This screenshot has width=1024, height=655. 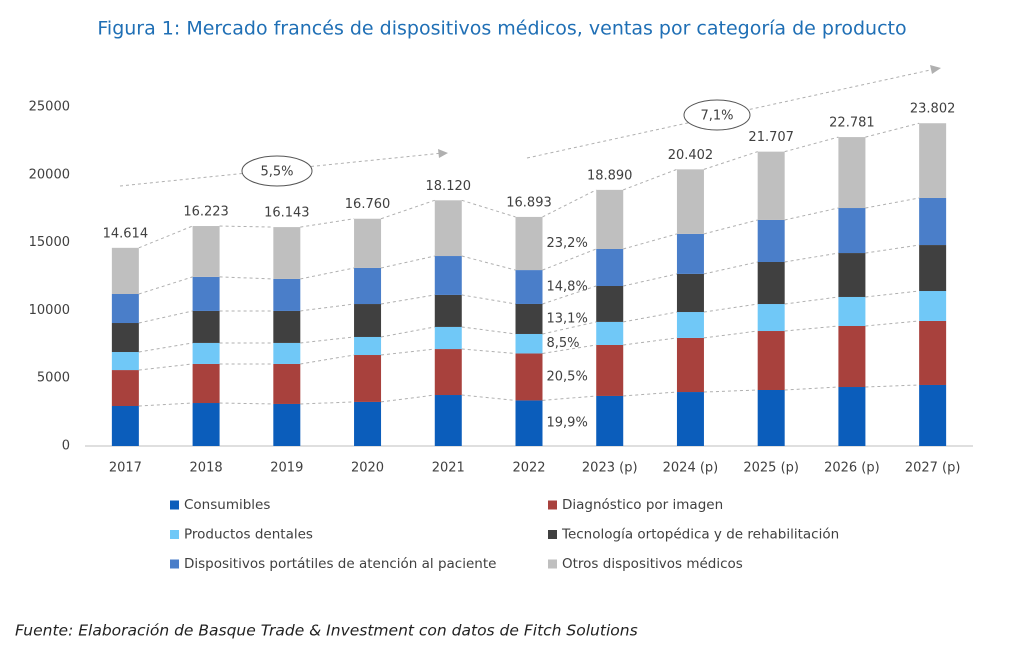 I want to click on x-tick-label: 2020, so click(x=367, y=468).